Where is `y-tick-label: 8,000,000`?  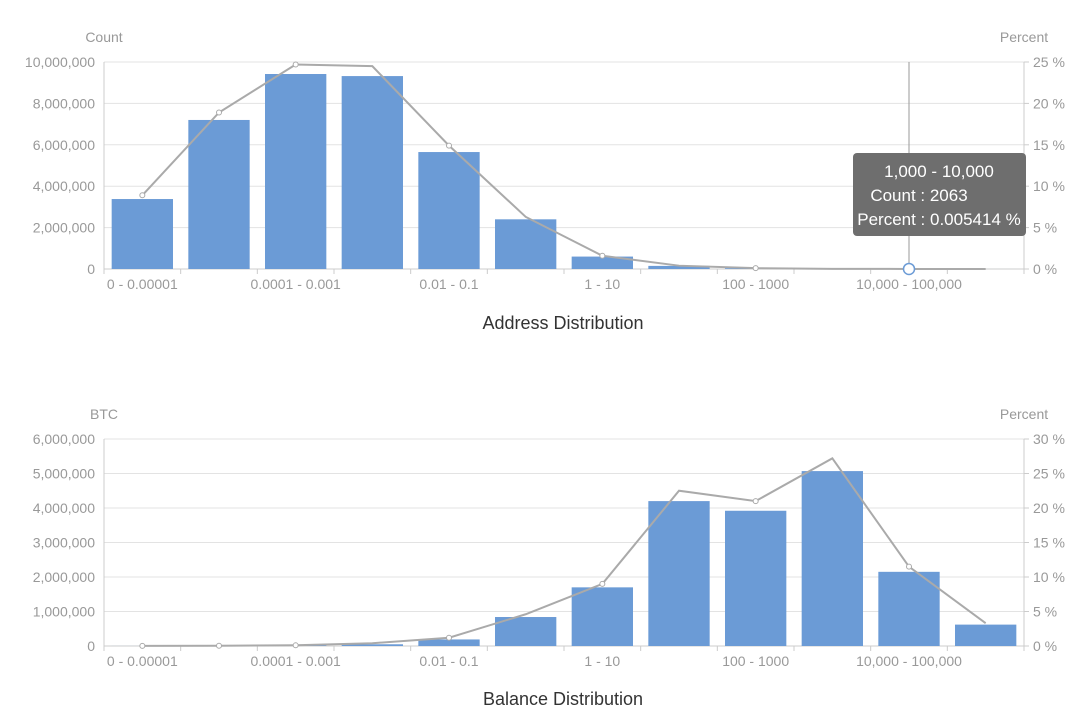
y-tick-label: 8,000,000 is located at coordinates (64, 103).